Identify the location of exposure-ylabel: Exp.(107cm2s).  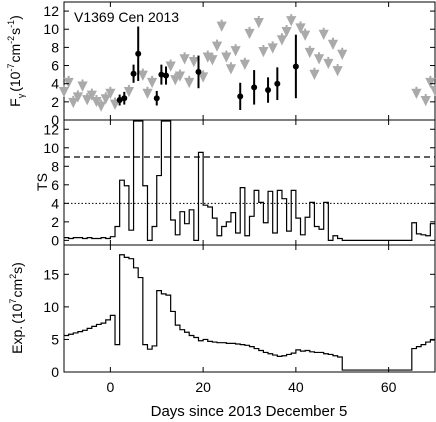
(16, 308).